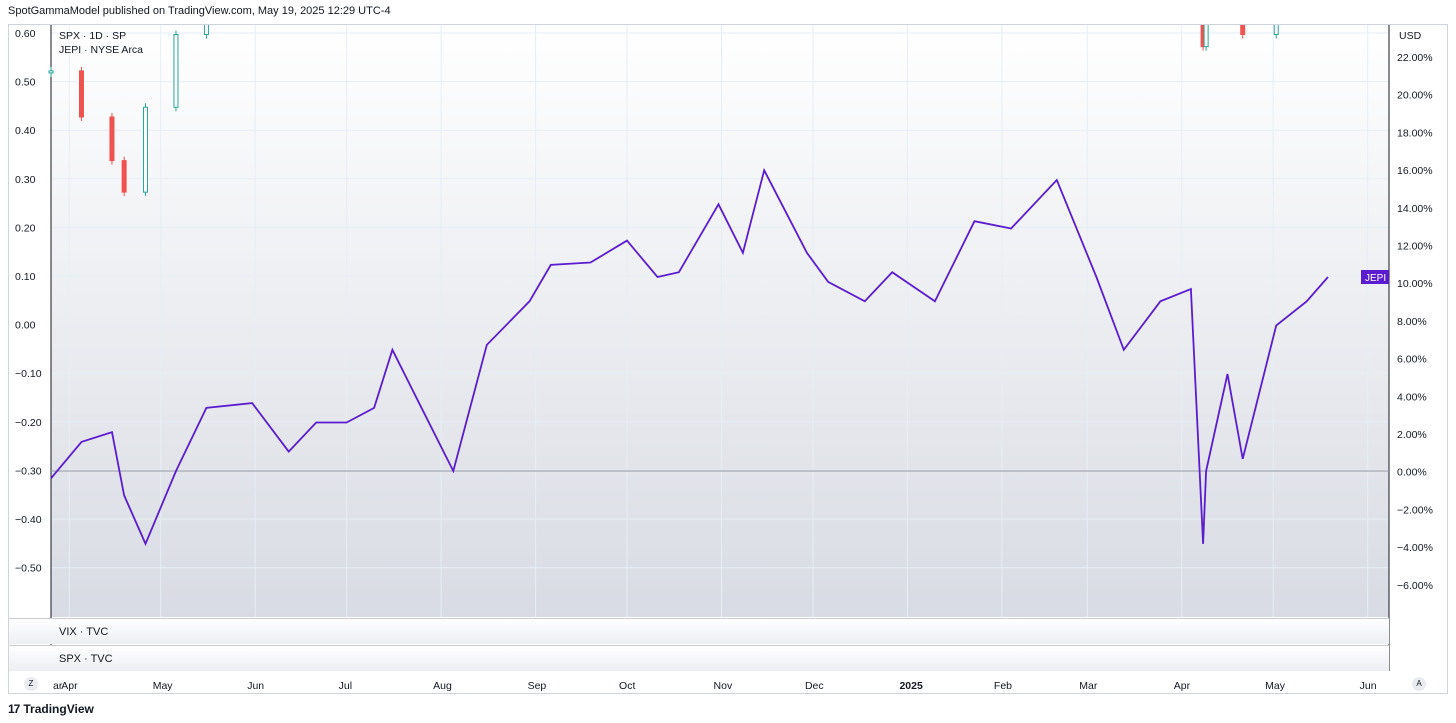 Image resolution: width=1456 pixels, height=723 pixels. What do you see at coordinates (1412, 322) in the screenshot?
I see `right-axis-tick: 8.00%` at bounding box center [1412, 322].